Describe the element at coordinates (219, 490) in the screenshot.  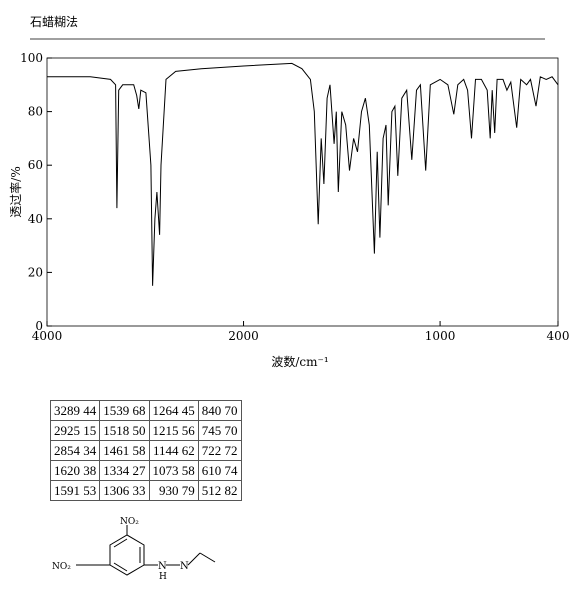
I see `peak-cell: 512 82` at that location.